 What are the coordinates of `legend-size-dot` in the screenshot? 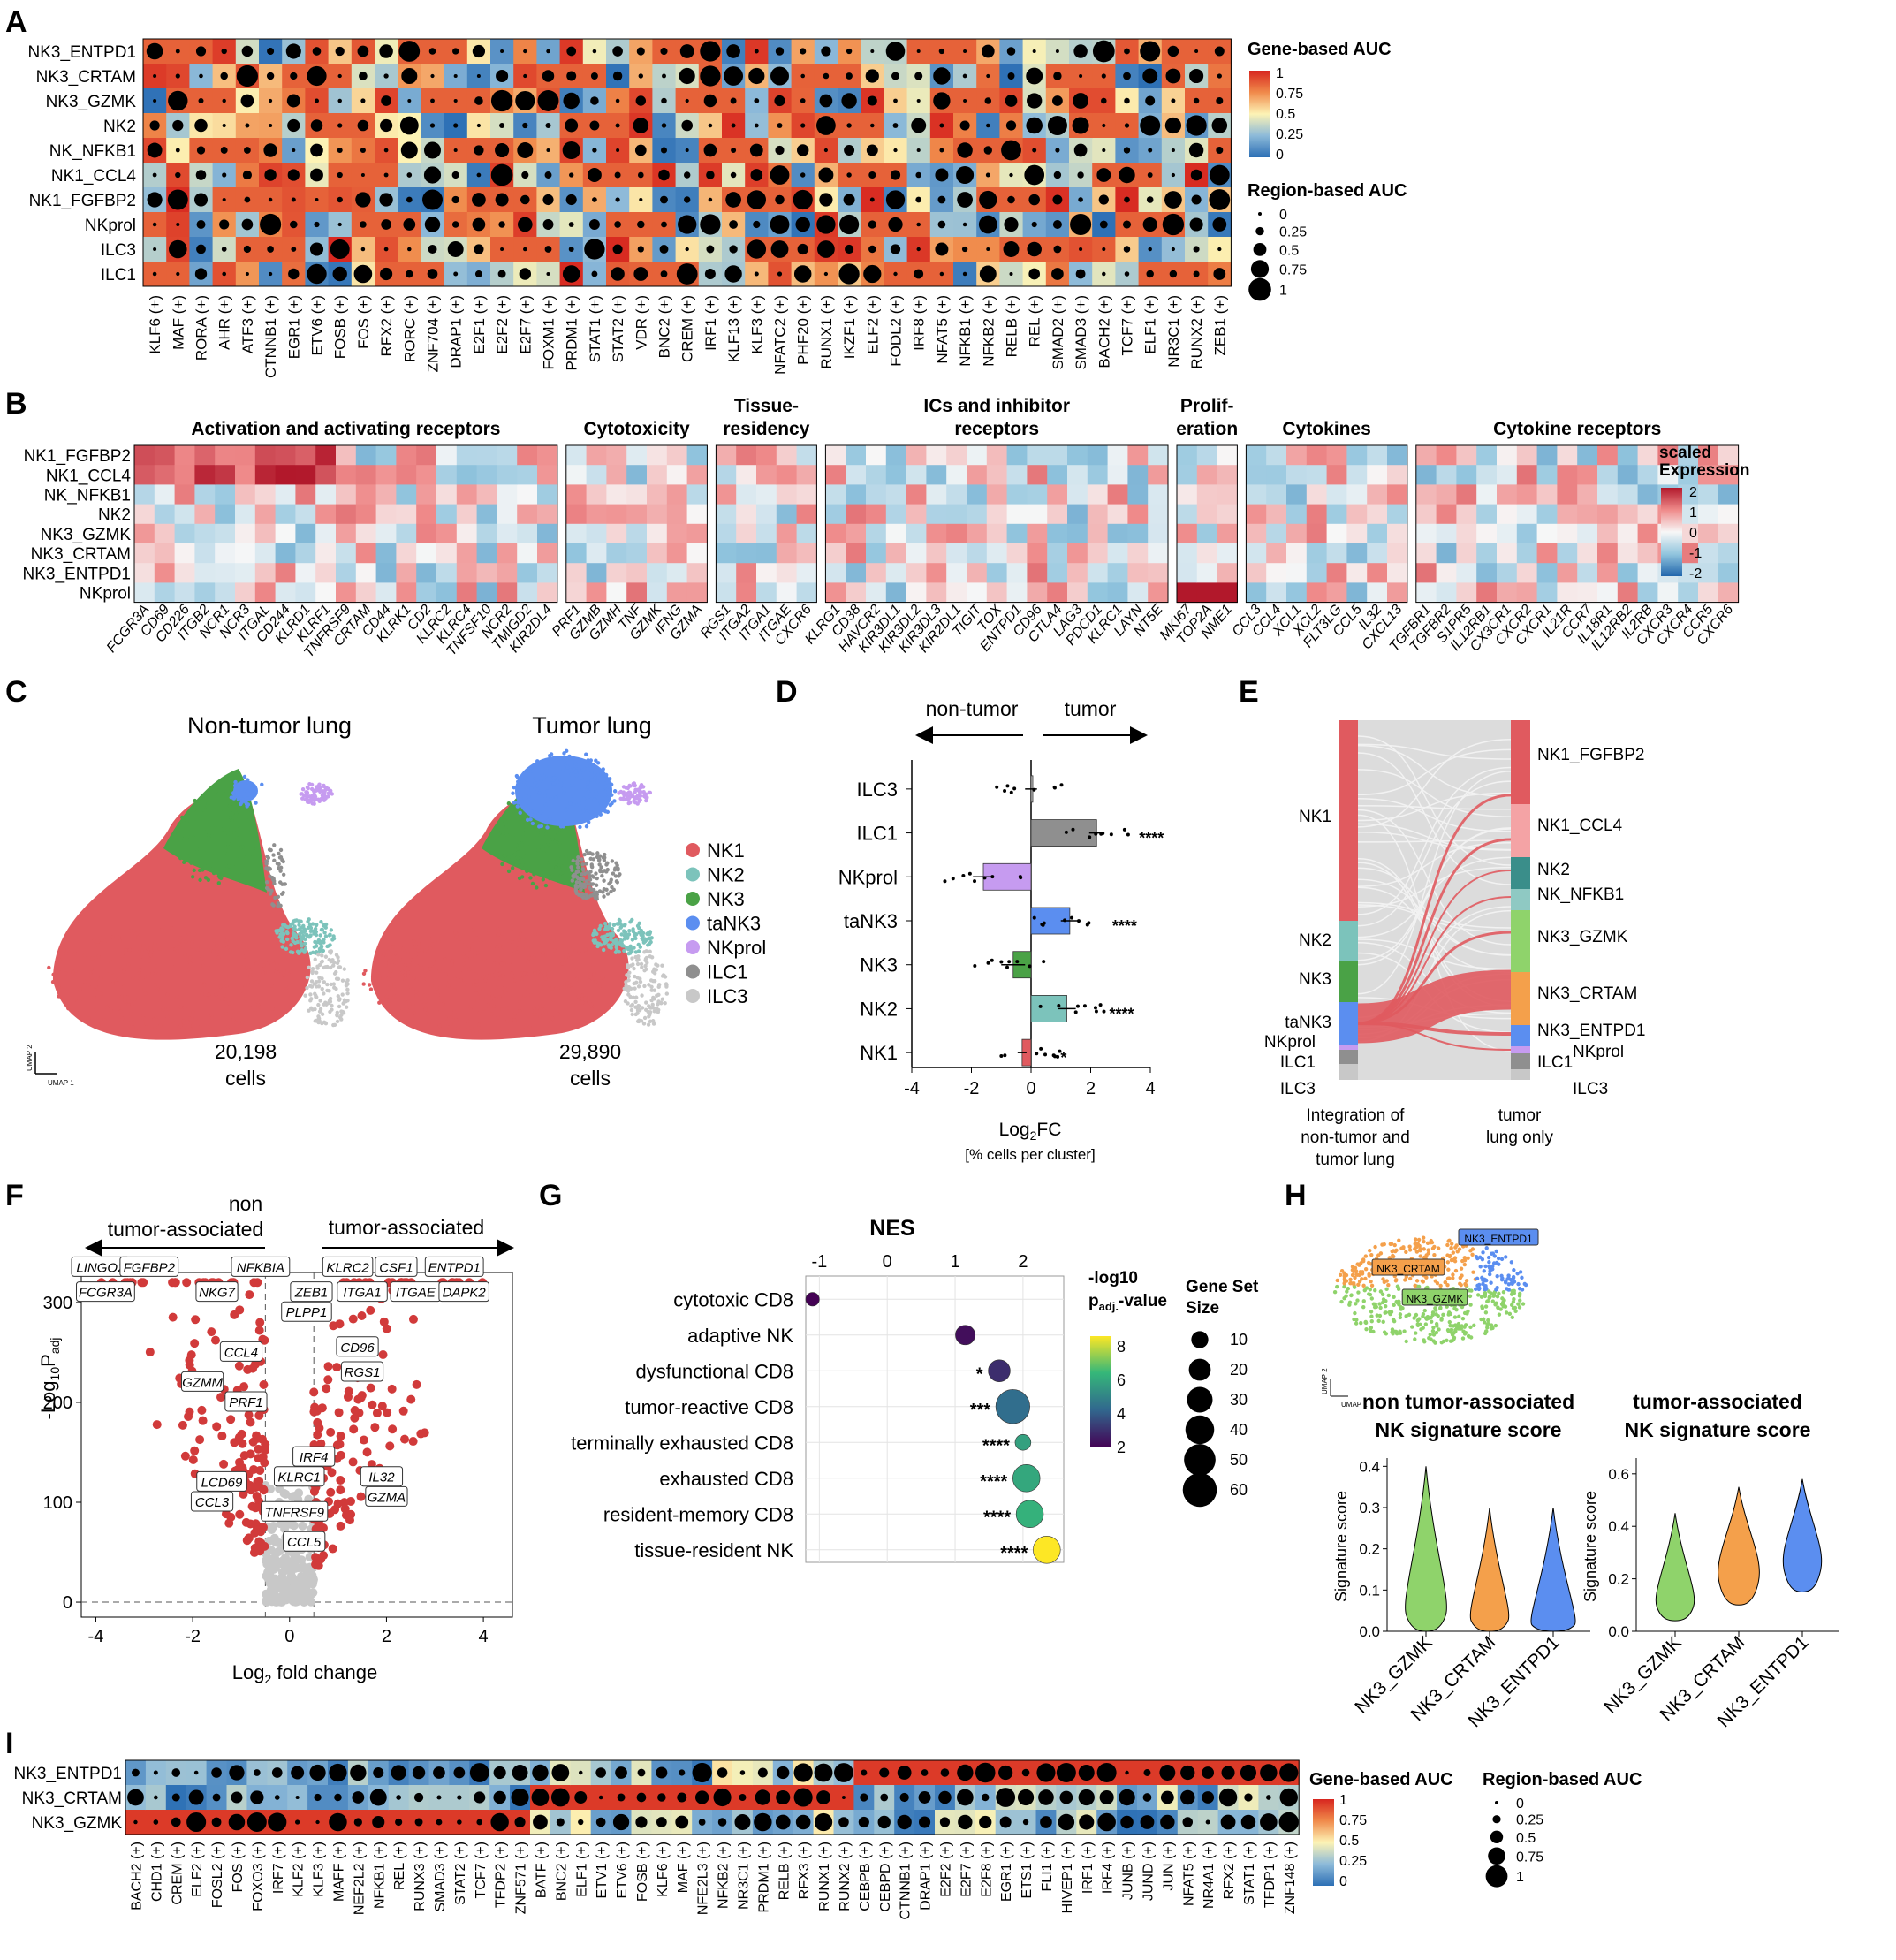 It's located at (1200, 1339).